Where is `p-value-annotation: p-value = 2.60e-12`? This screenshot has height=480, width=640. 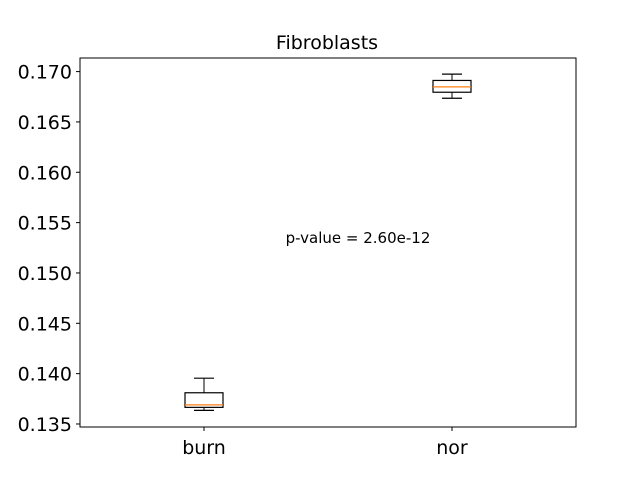
p-value-annotation: p-value = 2.60e-12 is located at coordinates (358, 238).